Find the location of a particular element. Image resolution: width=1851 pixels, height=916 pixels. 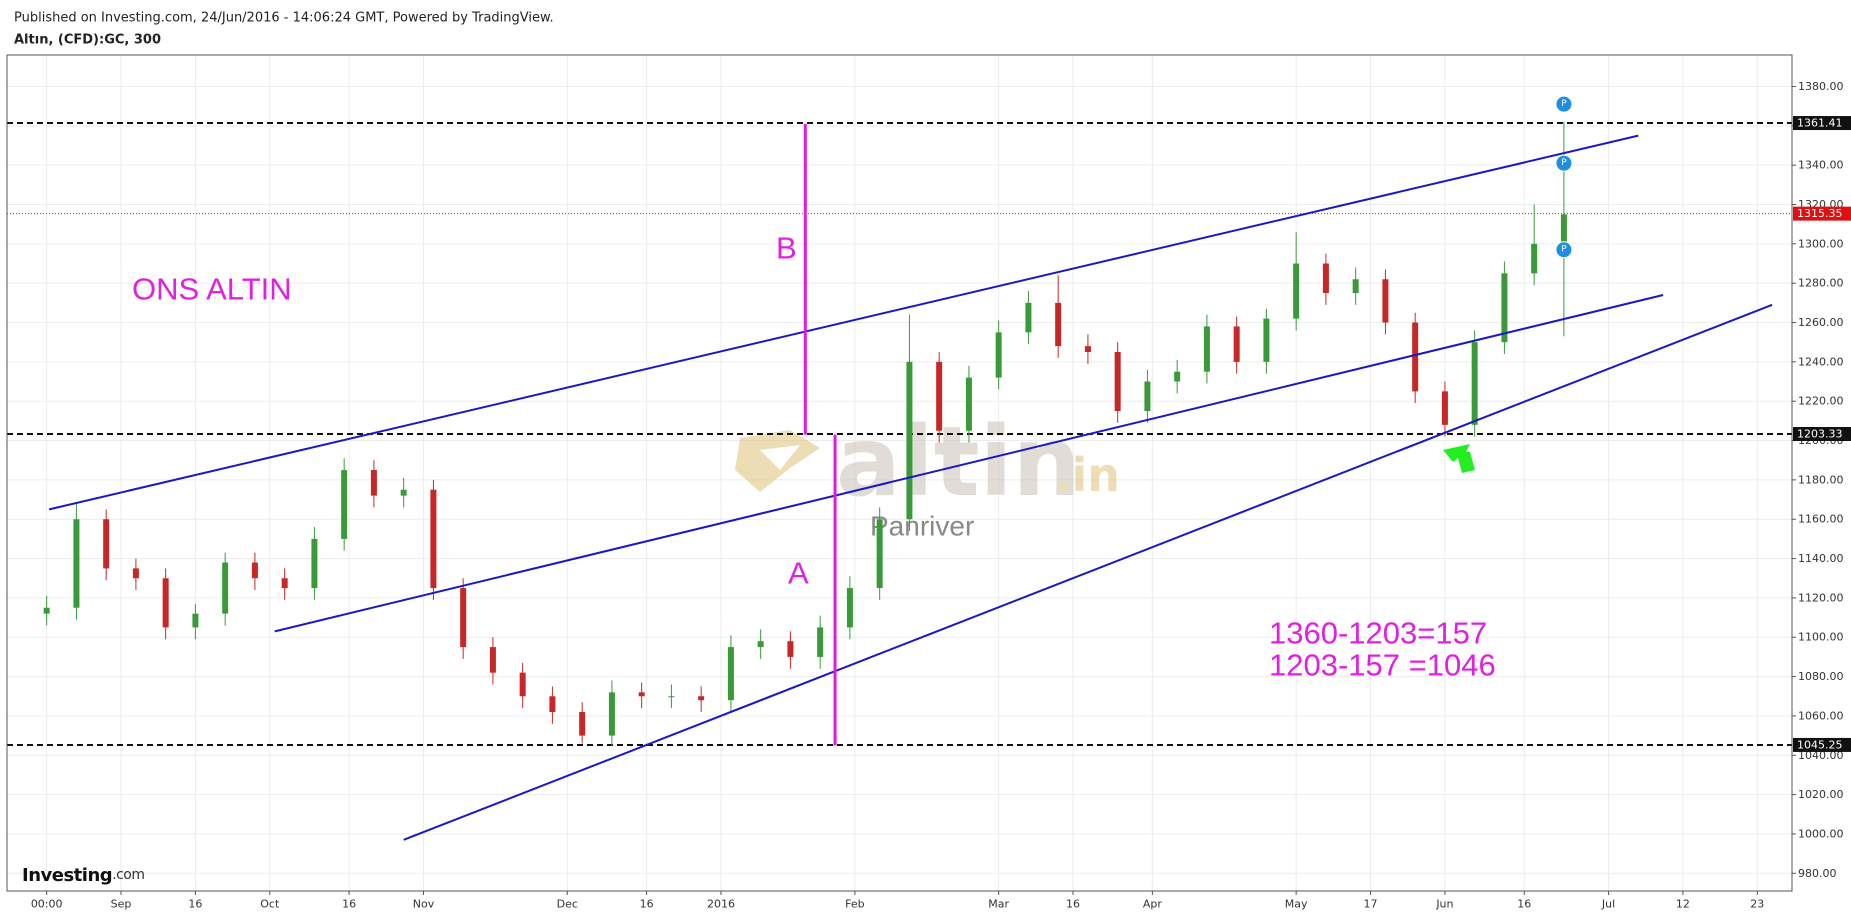

watermark-suffix: .in is located at coordinates (1087, 475).